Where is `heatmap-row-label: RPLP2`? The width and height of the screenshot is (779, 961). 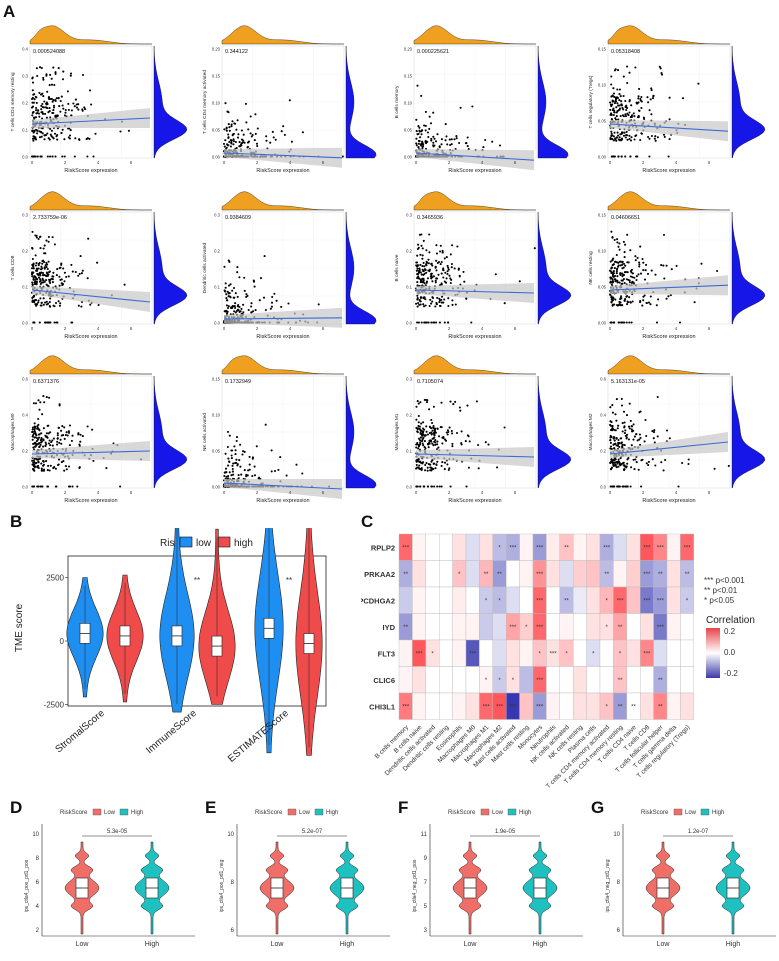 heatmap-row-label: RPLP2 is located at coordinates (383, 547).